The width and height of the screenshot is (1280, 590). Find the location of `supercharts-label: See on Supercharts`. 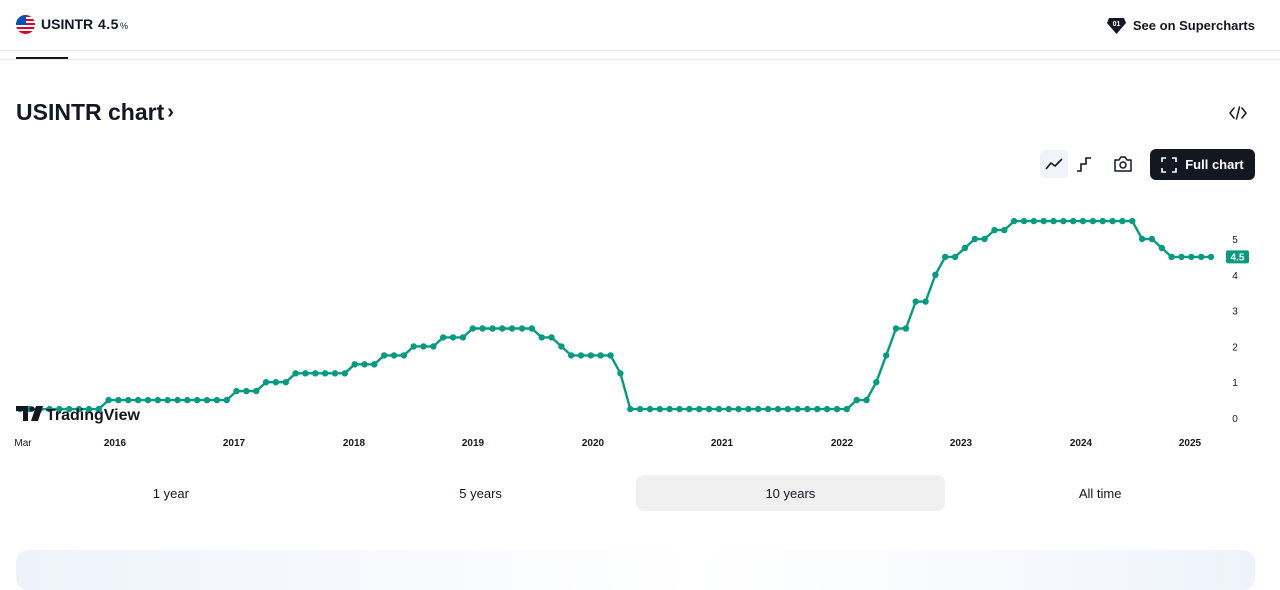

supercharts-label: See on Supercharts is located at coordinates (1193, 25).